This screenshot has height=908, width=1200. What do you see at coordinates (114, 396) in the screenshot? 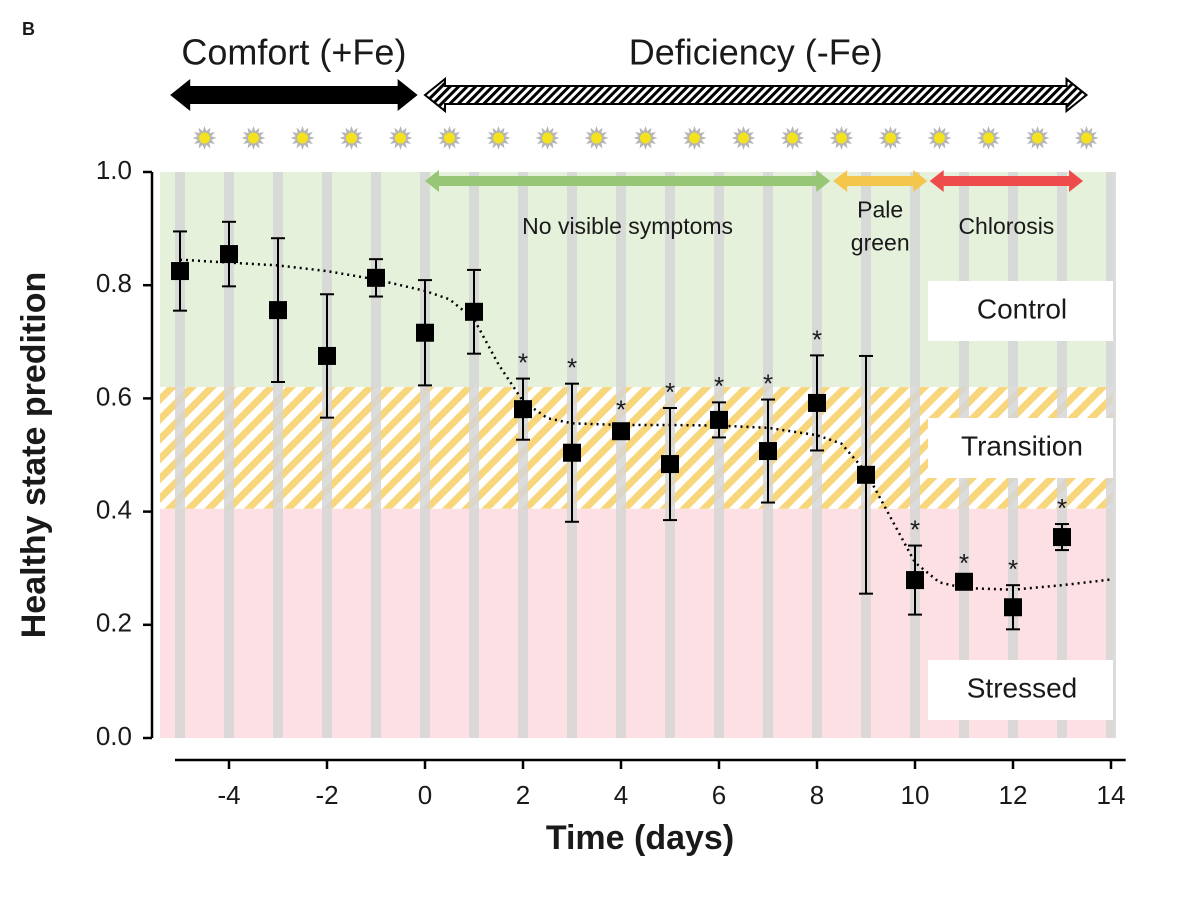
I see `y-tick-label: 0.6` at bounding box center [114, 396].